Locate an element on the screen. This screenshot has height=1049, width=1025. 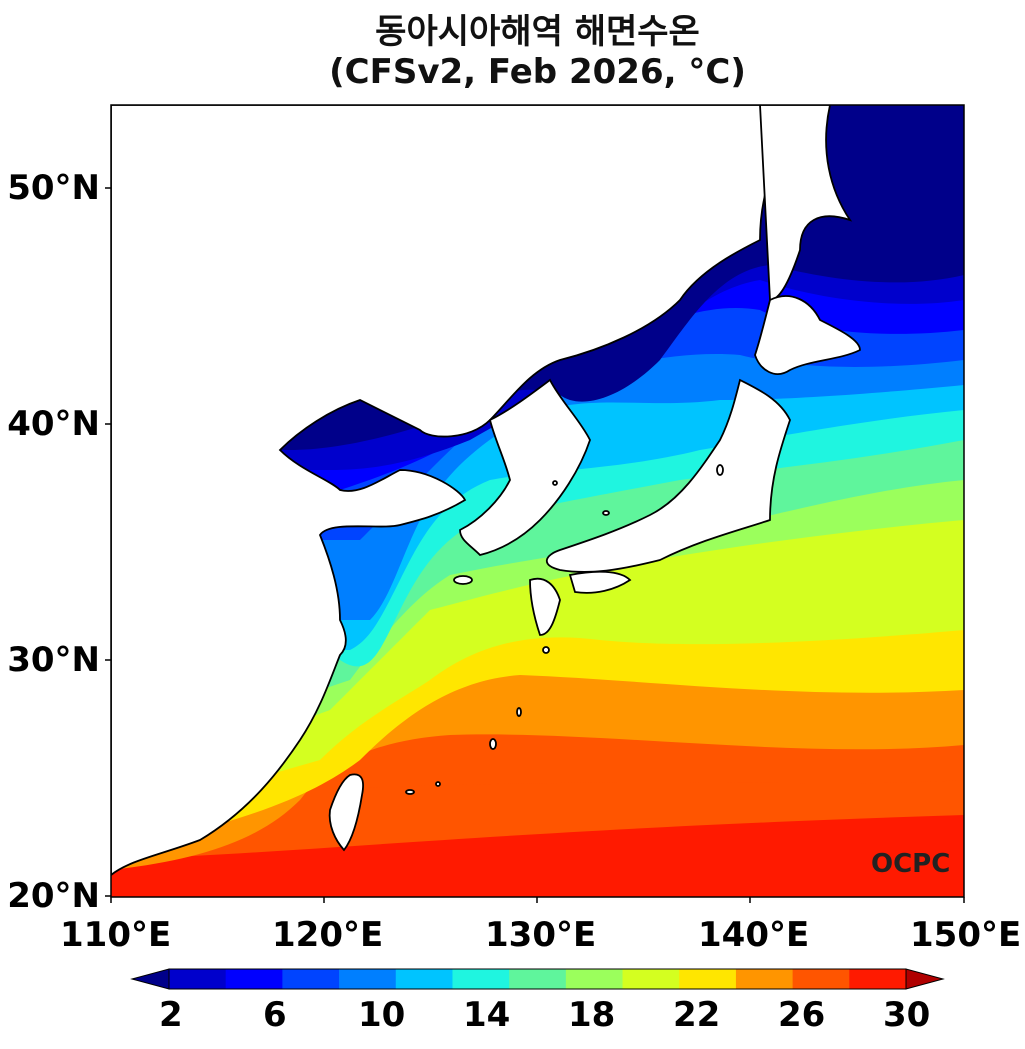
lon-label-140e: 140°E is located at coordinates (754, 935).